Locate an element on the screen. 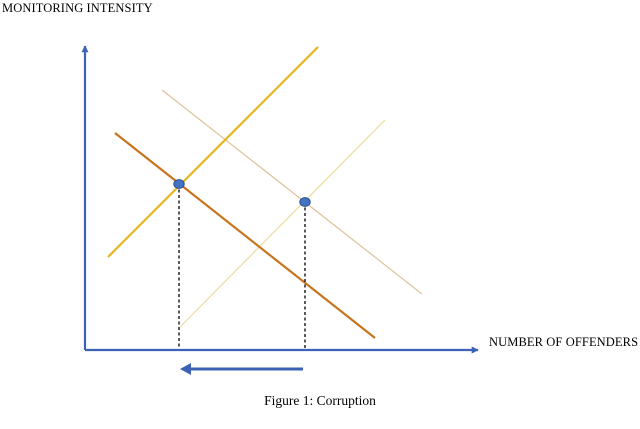  figure-caption-text: Figure 1: Corruption is located at coordinates (320, 400).